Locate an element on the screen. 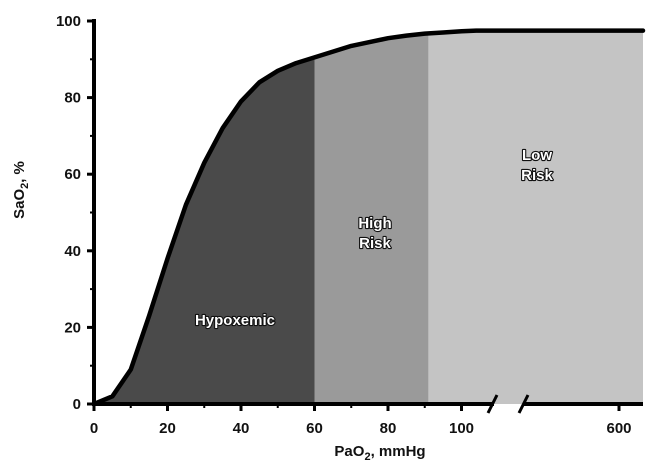 This screenshot has height=464, width=647. region-label-0: Hypoxemic is located at coordinates (235, 320).